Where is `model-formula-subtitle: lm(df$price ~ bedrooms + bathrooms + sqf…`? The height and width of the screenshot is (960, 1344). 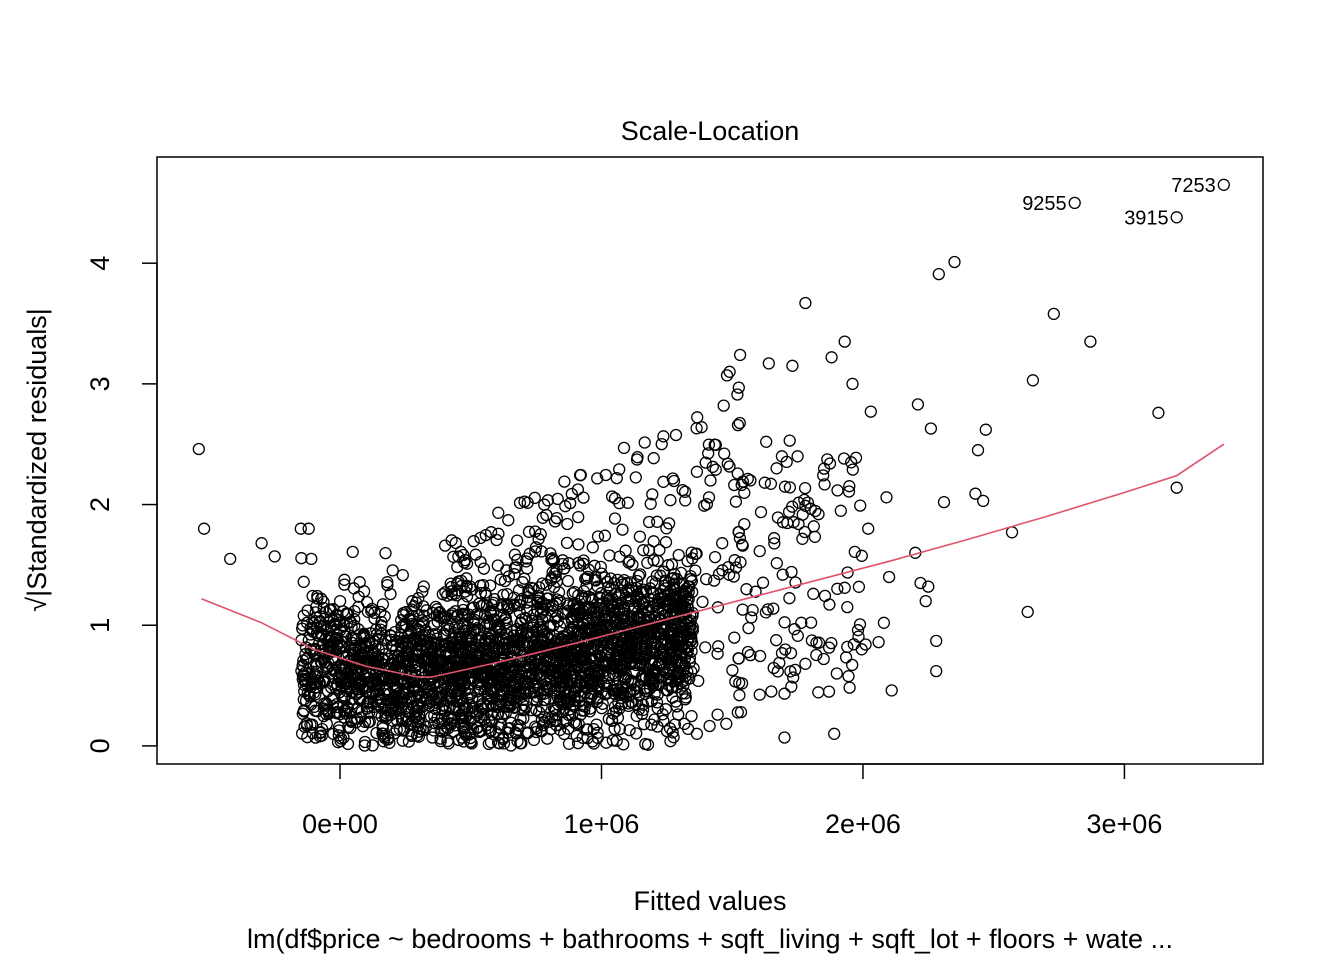
model-formula-subtitle: lm(df$price ~ bedrooms + bathrooms + sqf… is located at coordinates (710, 939).